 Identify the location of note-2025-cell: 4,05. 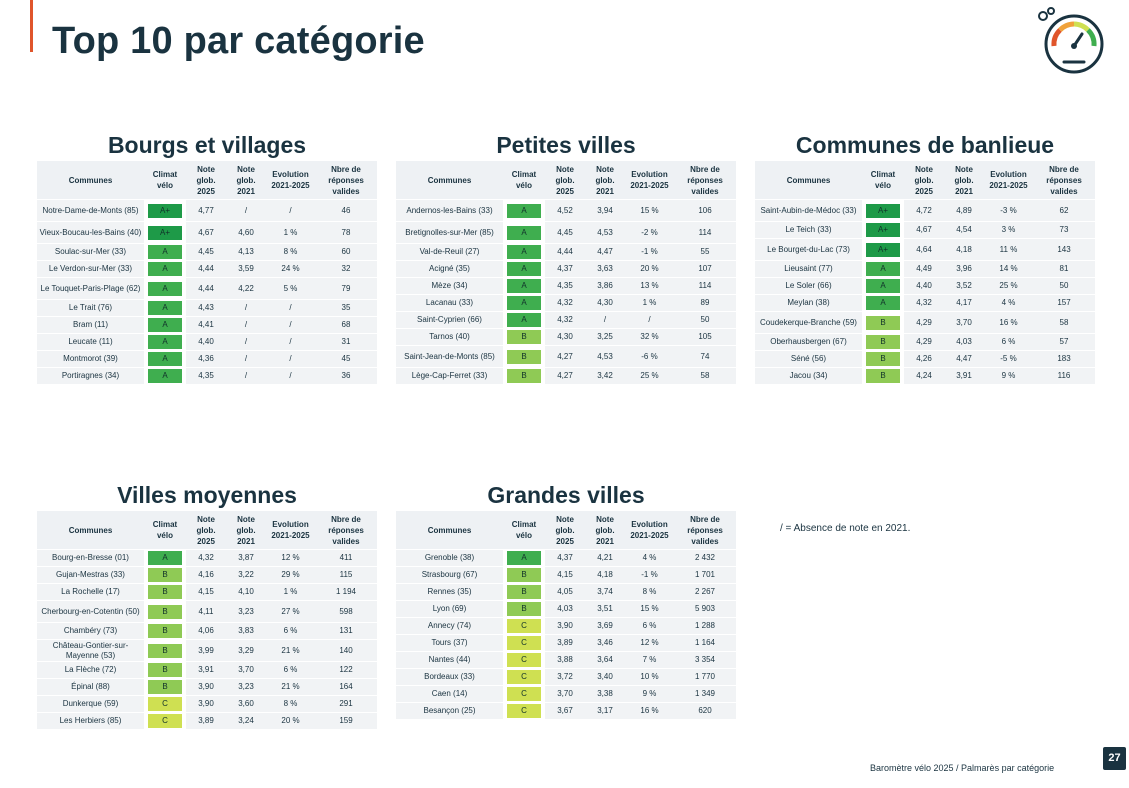
(565, 592).